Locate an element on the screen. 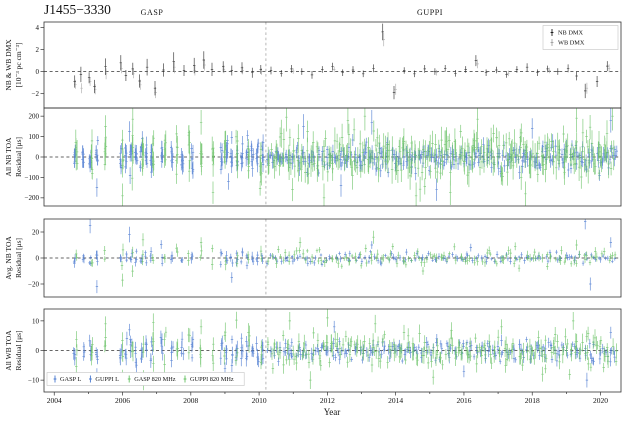 The width and height of the screenshot is (630, 423). svg-text: All NB TOA is located at coordinates (8, 156).